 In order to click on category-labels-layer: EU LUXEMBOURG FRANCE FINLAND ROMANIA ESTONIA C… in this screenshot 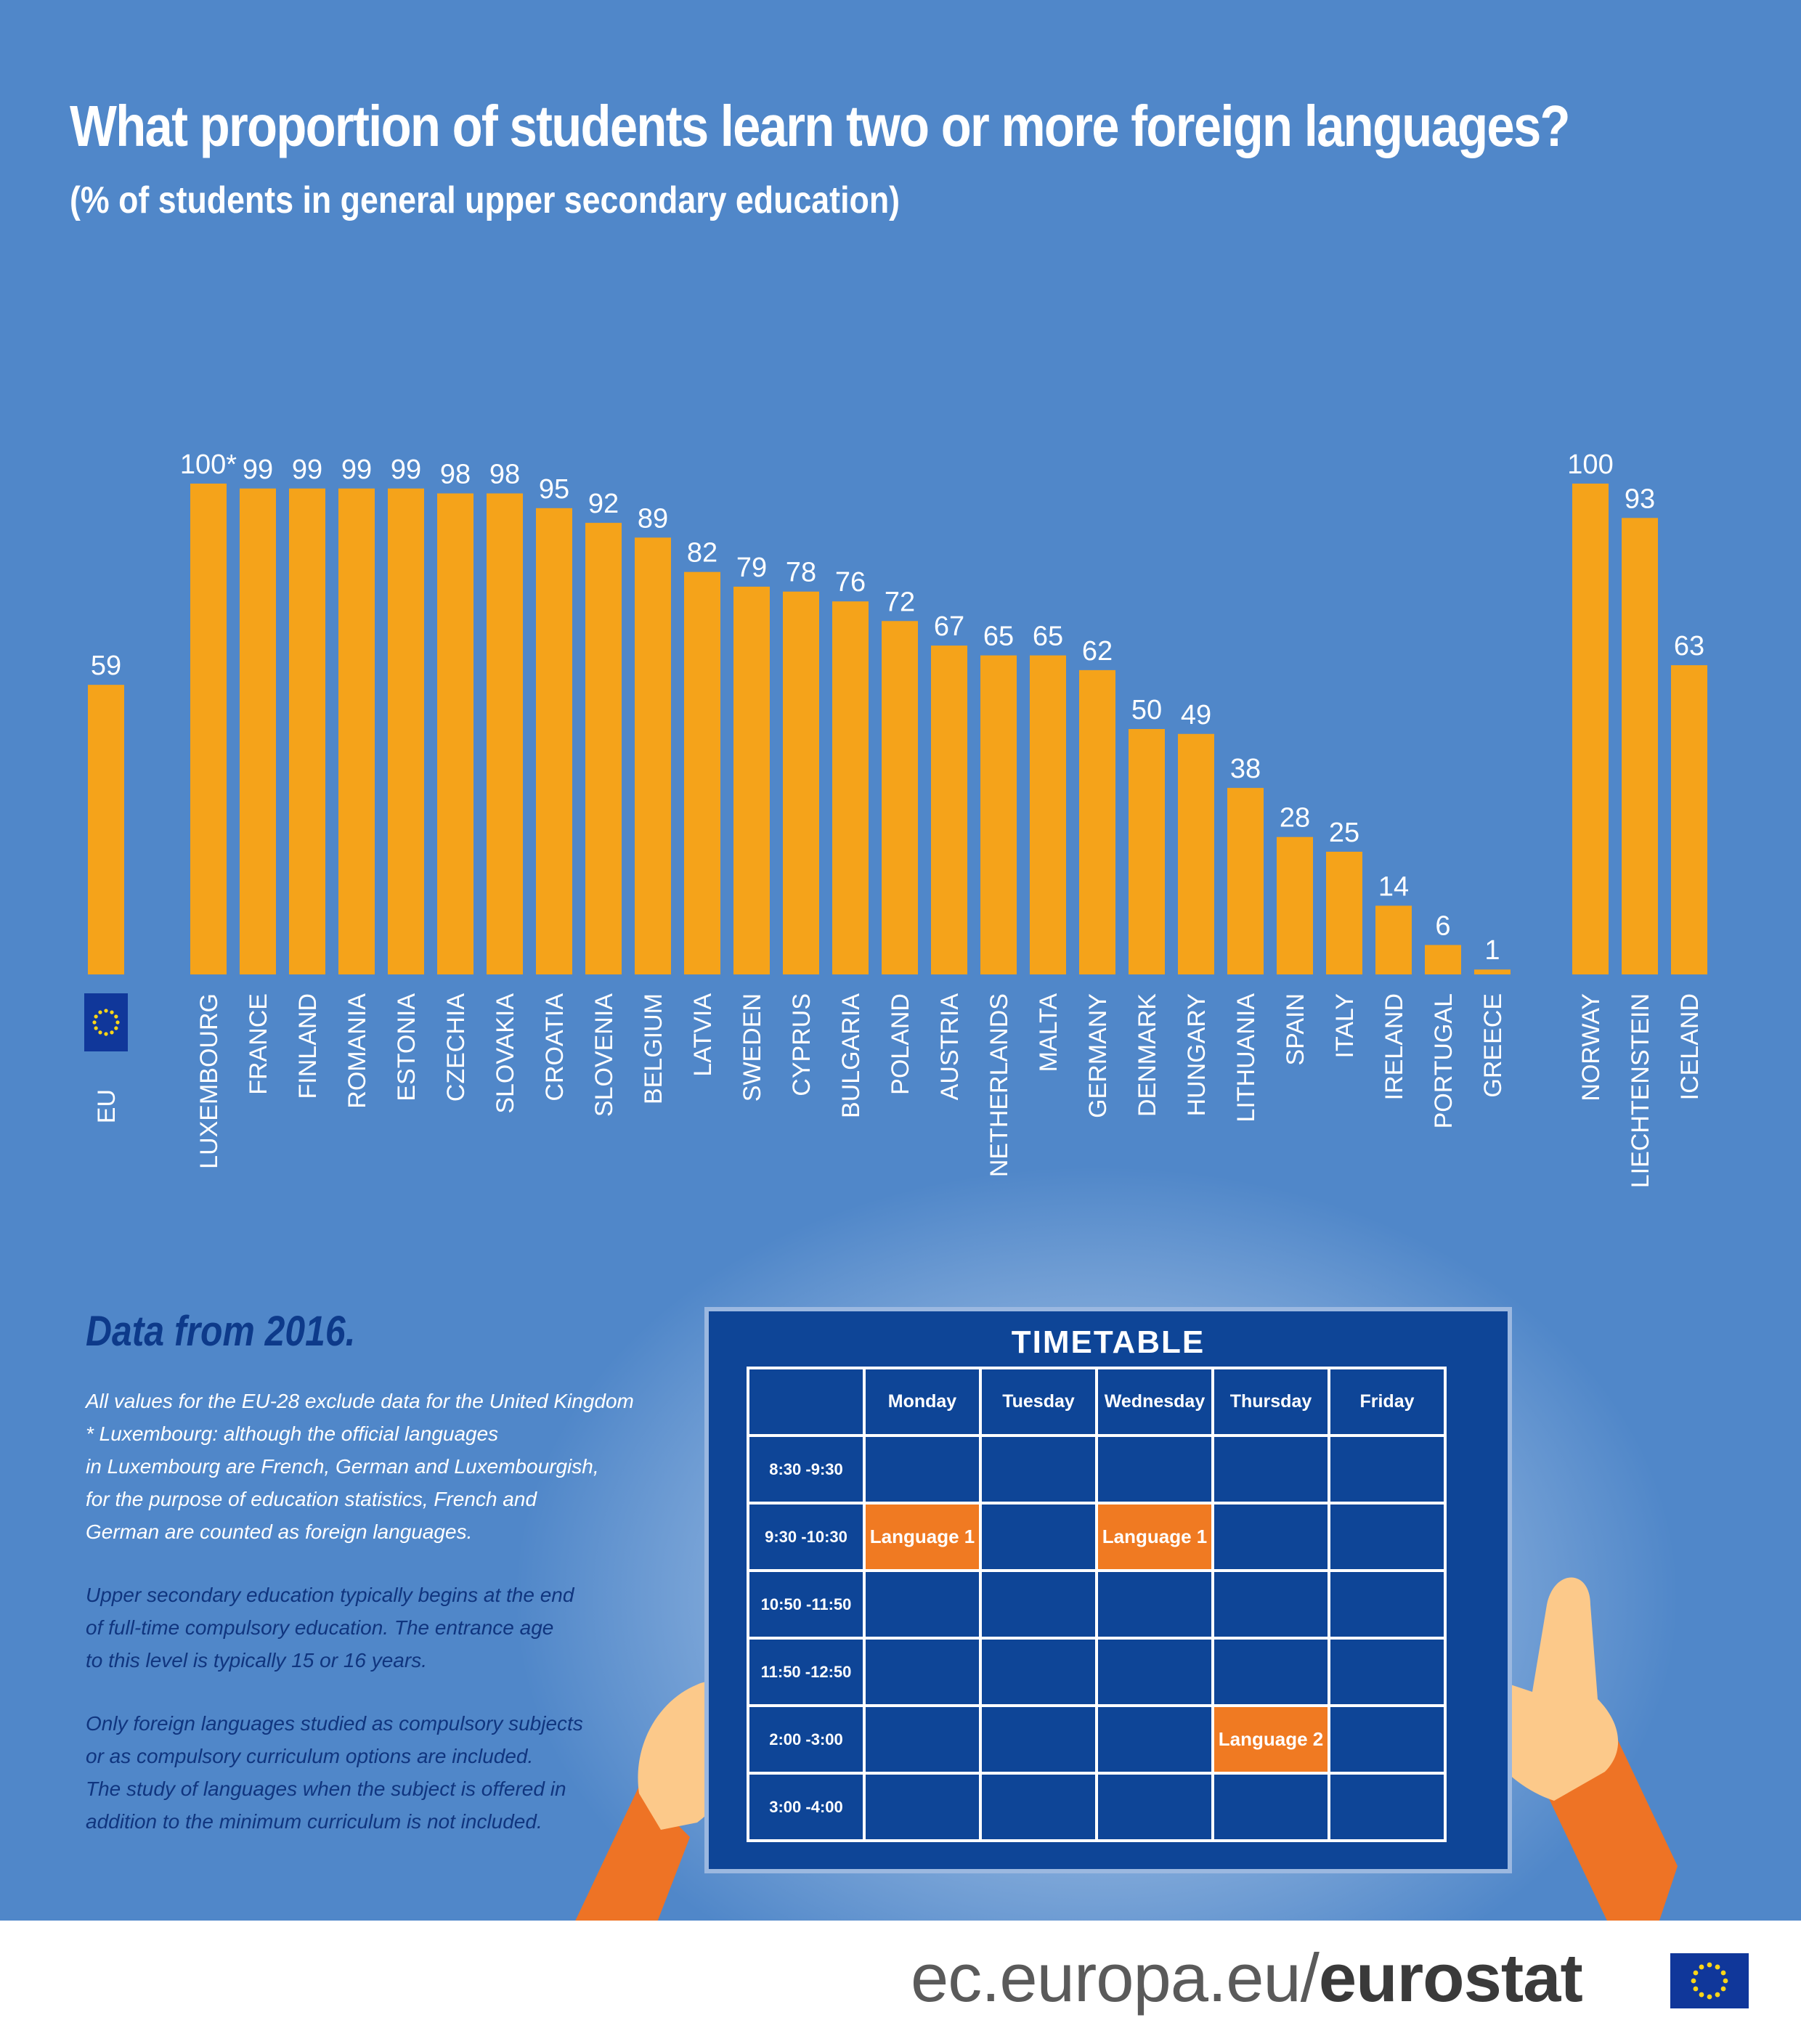, I will do `click(899, 1091)`.